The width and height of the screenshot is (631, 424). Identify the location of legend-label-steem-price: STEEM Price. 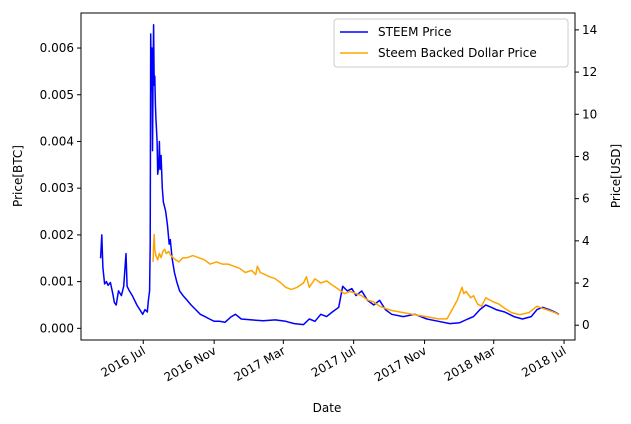
(415, 32).